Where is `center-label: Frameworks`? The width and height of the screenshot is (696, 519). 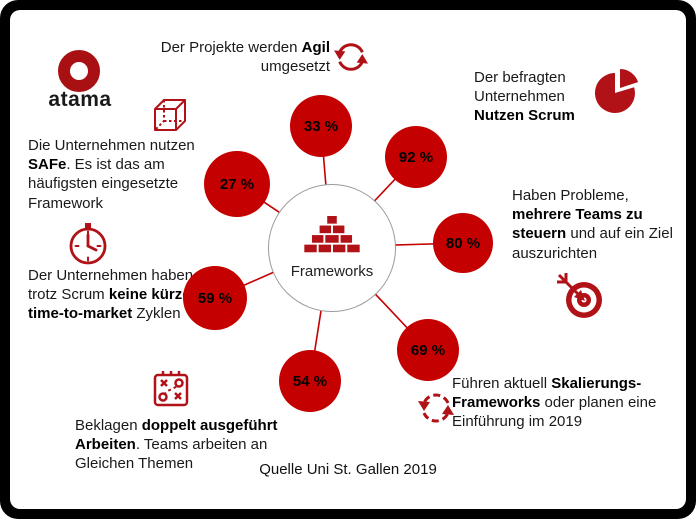 center-label: Frameworks is located at coordinates (332, 271).